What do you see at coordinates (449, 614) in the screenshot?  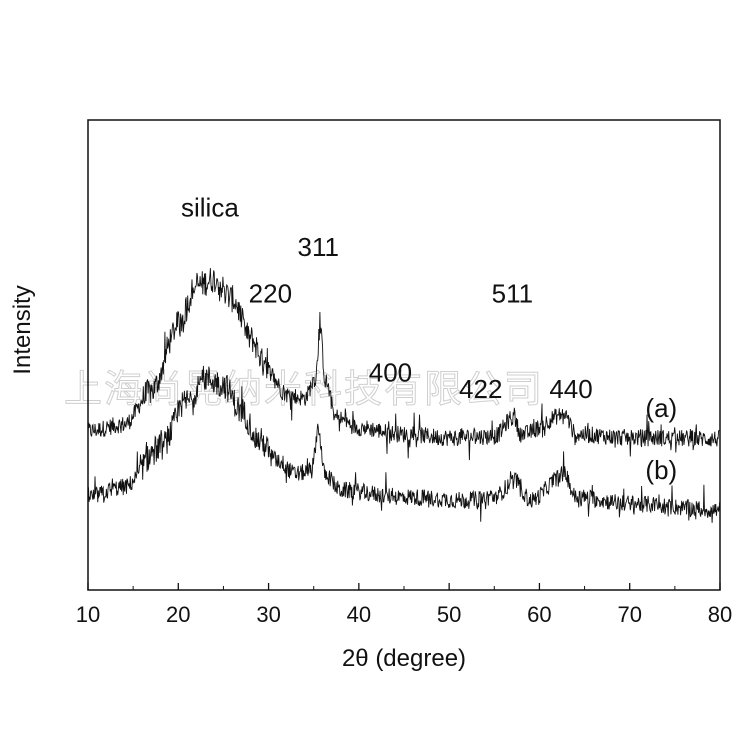 I see `x-tick-label-50: 50` at bounding box center [449, 614].